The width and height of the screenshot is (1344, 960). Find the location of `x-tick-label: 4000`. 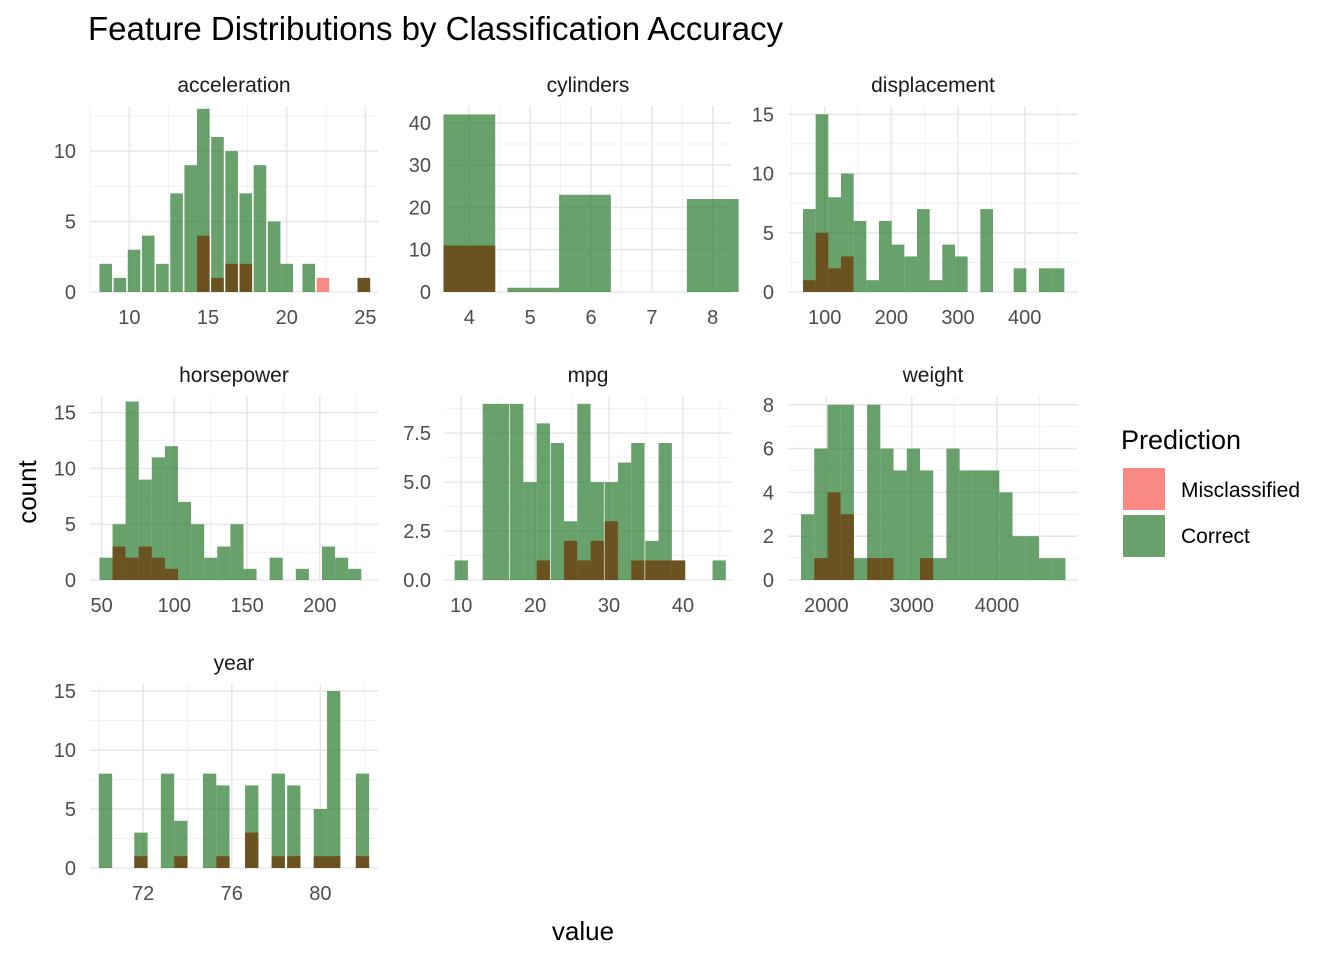

x-tick-label: 4000 is located at coordinates (997, 606).